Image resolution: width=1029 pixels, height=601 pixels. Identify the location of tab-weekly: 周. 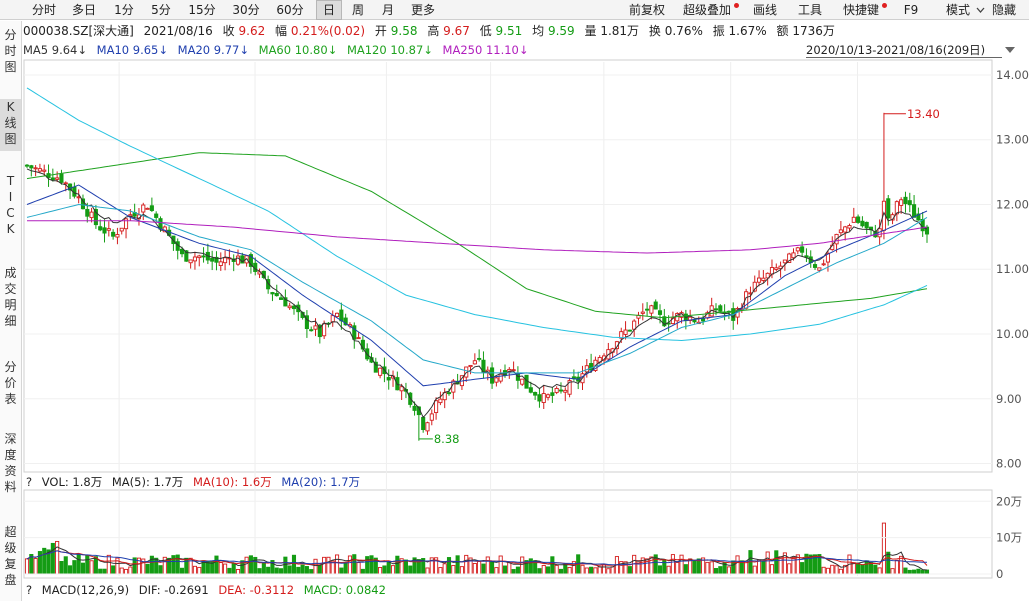
(357, 10).